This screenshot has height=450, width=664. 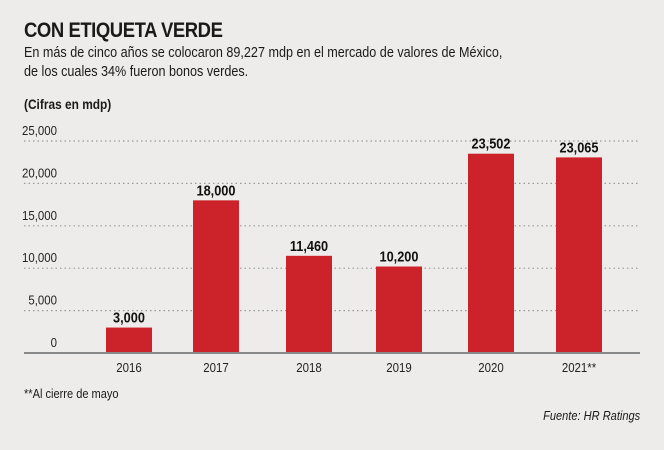 I want to click on y-tick-label: 25,000, so click(x=39, y=130).